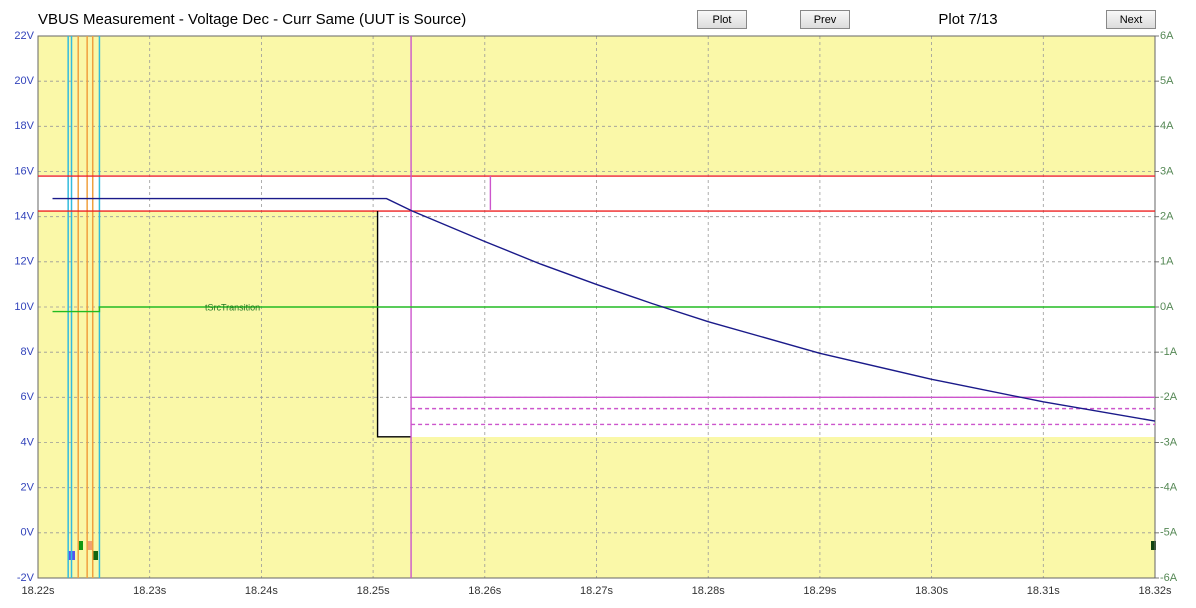 This screenshot has height=608, width=1196. What do you see at coordinates (1169, 488) in the screenshot?
I see `y2-tick-label: -4A` at bounding box center [1169, 488].